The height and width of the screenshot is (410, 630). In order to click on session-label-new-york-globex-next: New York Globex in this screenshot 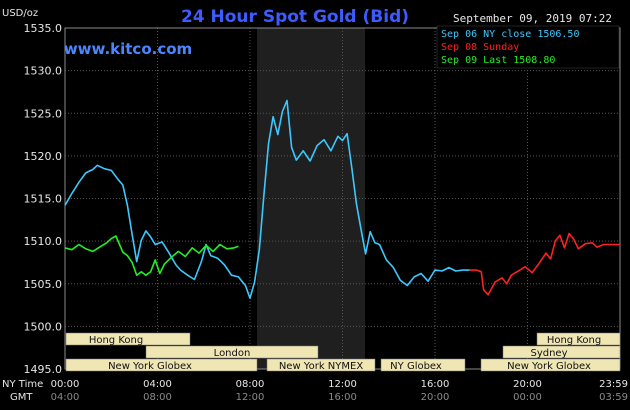, I will do `click(549, 366)`.